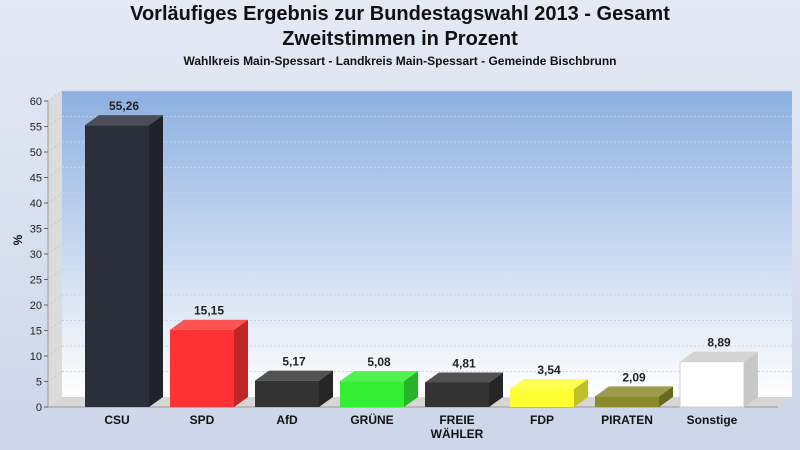  What do you see at coordinates (36, 102) in the screenshot?
I see `y-tick-label: 60` at bounding box center [36, 102].